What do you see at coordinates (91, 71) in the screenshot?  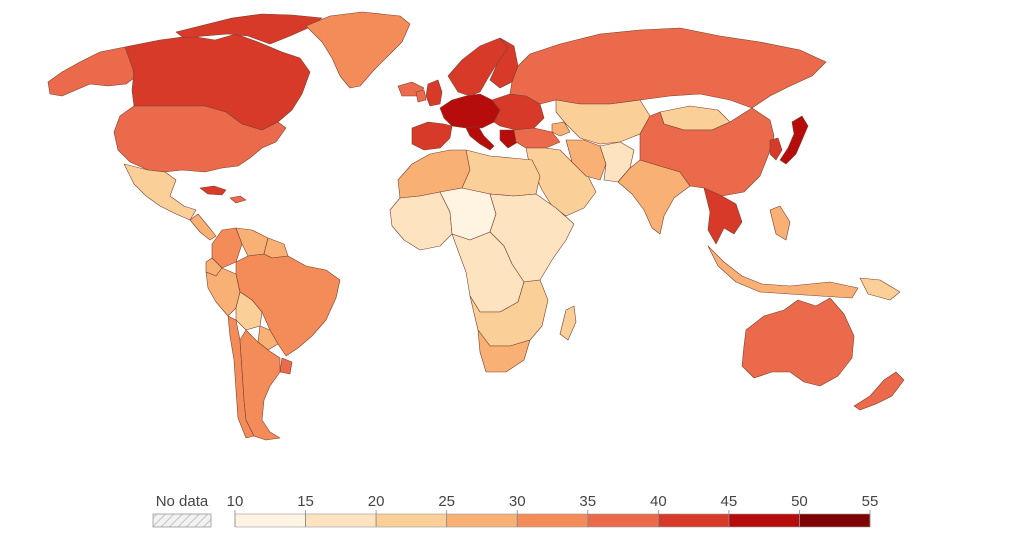 I see `region-alaska` at bounding box center [91, 71].